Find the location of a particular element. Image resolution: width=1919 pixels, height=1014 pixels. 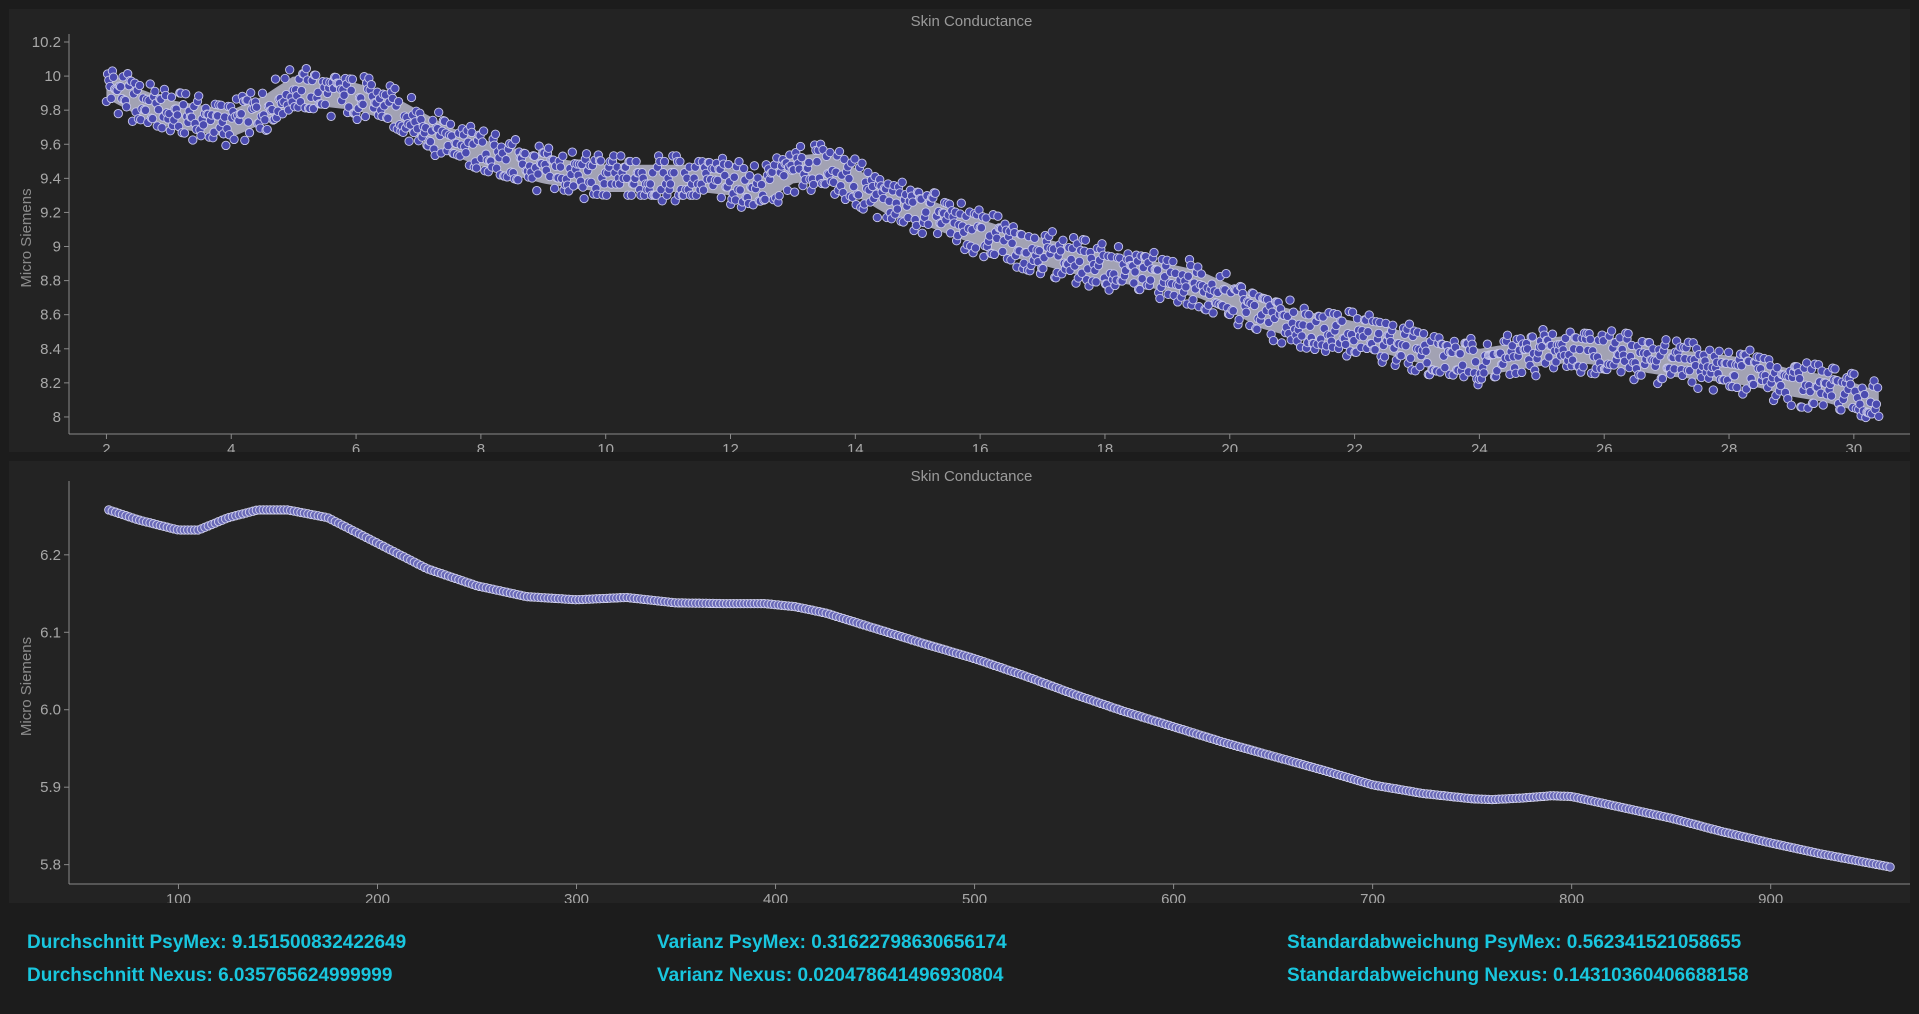

x-tick-label: 300 is located at coordinates (576, 897).